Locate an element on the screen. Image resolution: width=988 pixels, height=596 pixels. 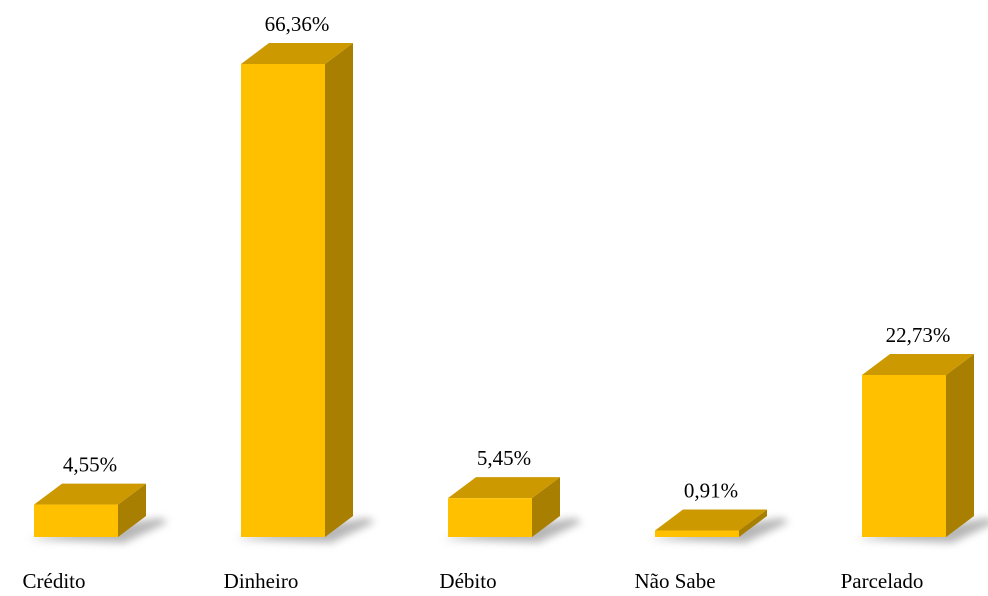
x-tick-label: Débito is located at coordinates (467, 581).